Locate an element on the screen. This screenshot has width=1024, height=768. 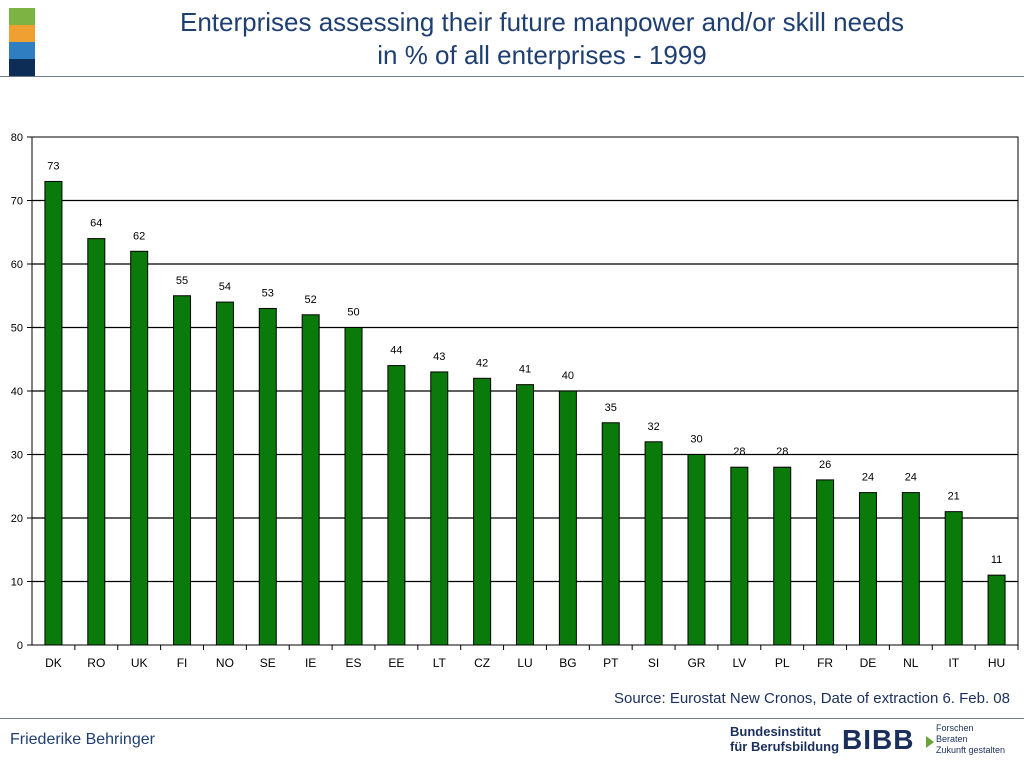
bar-dk is located at coordinates (53, 413).